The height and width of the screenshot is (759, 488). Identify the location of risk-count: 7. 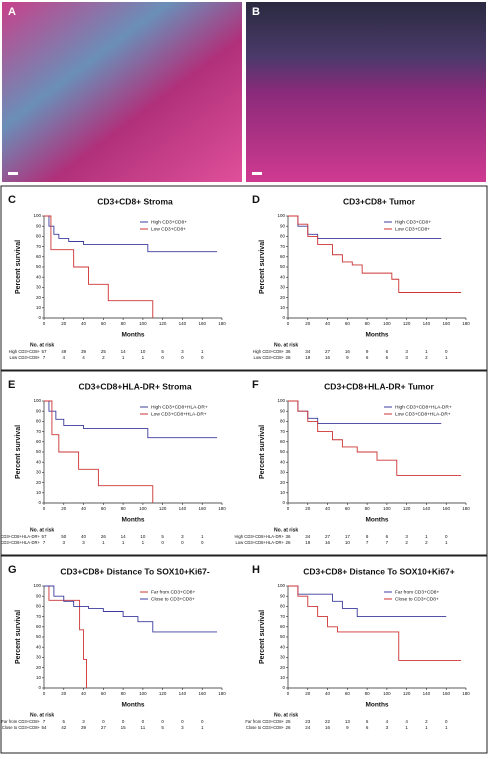
(44, 721).